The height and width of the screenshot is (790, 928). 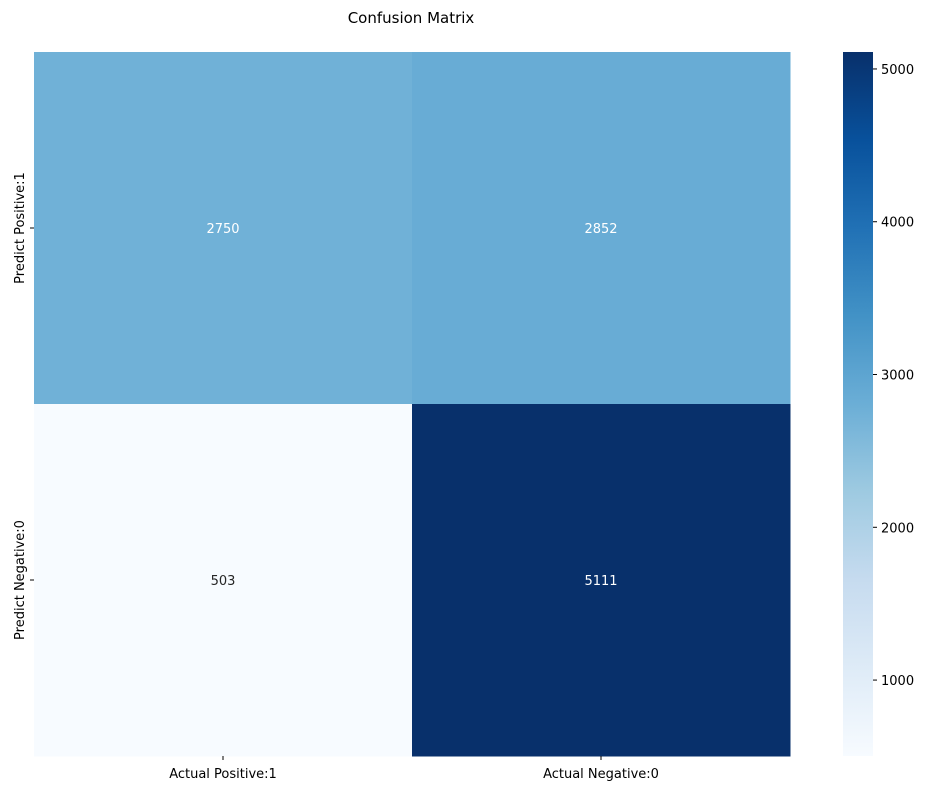 What do you see at coordinates (897, 376) in the screenshot?
I see `colorbar-tick-label: 3000` at bounding box center [897, 376].